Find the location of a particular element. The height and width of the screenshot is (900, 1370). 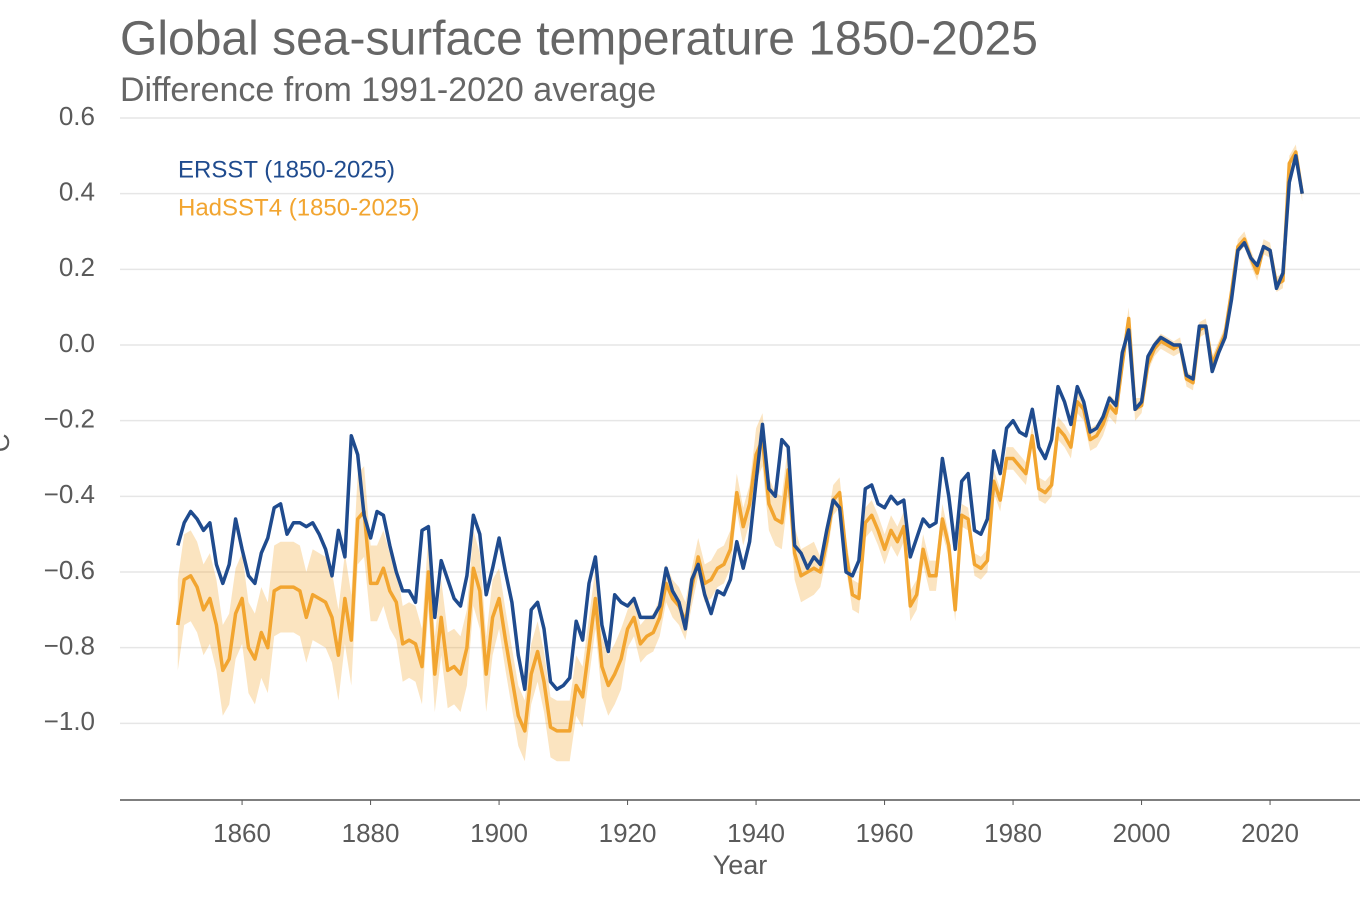

y-tick-label: 0.4 is located at coordinates (77, 192).